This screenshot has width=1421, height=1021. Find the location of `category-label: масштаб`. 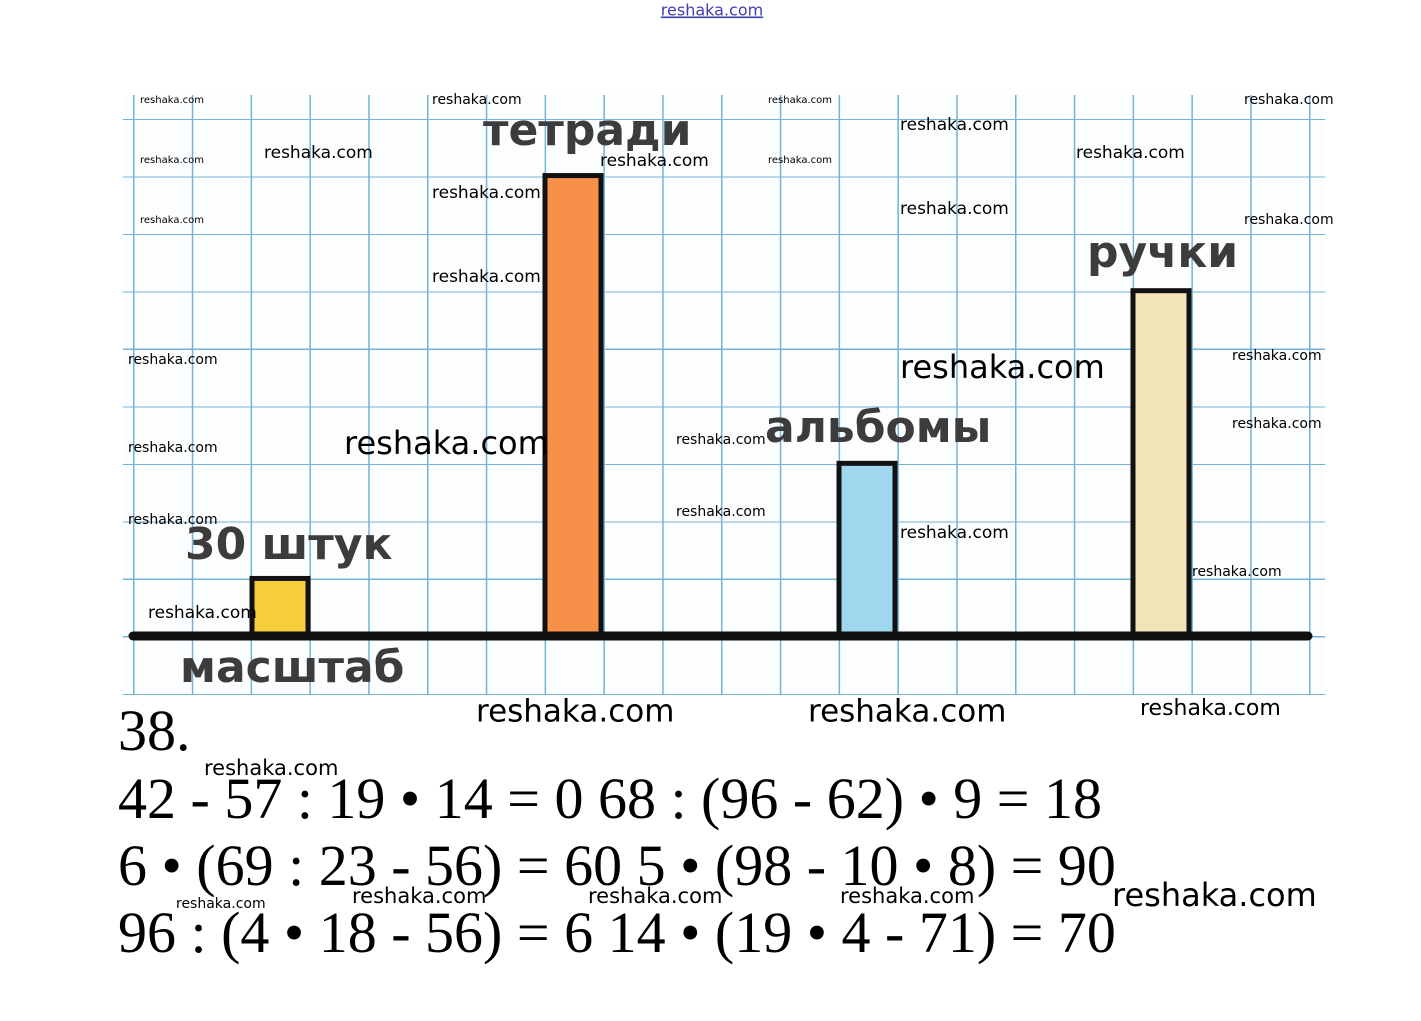

category-label: масштаб is located at coordinates (292, 667).